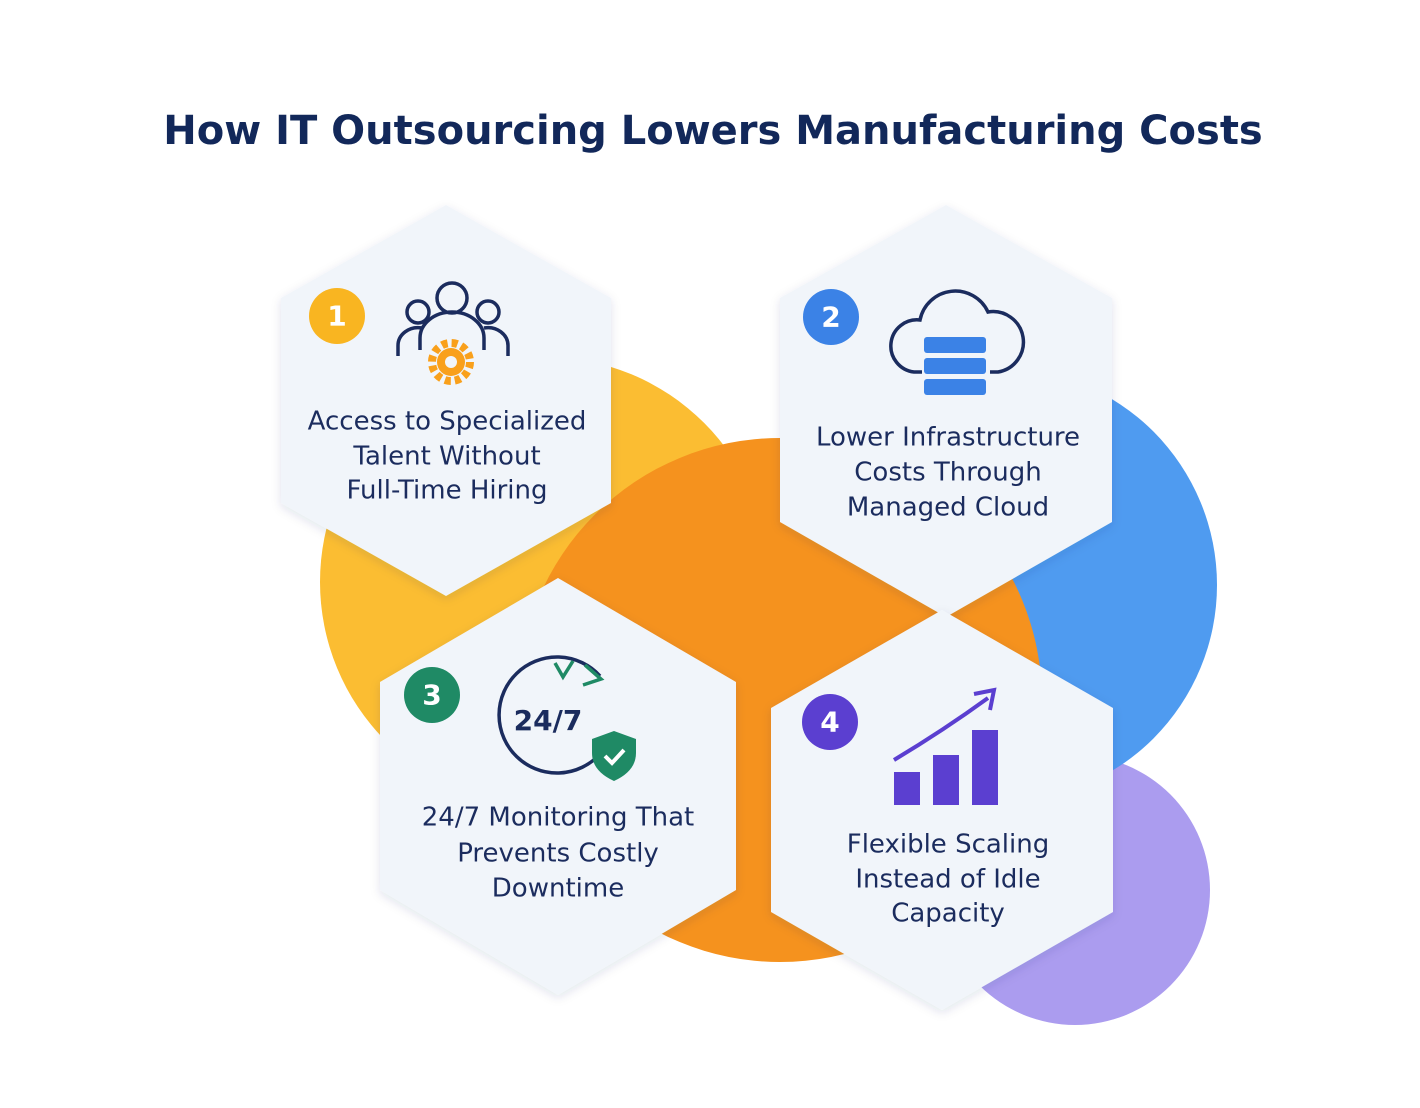  I want to click on icon-check, so click(614, 757).